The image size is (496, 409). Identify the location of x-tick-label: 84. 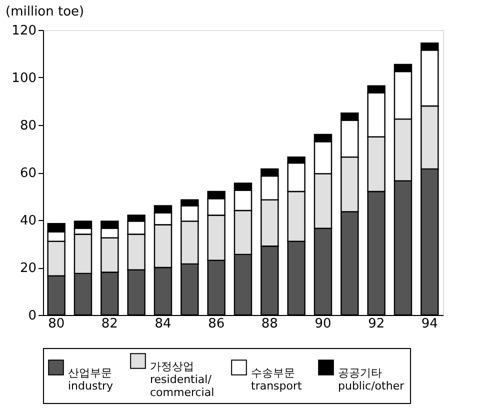
(163, 324).